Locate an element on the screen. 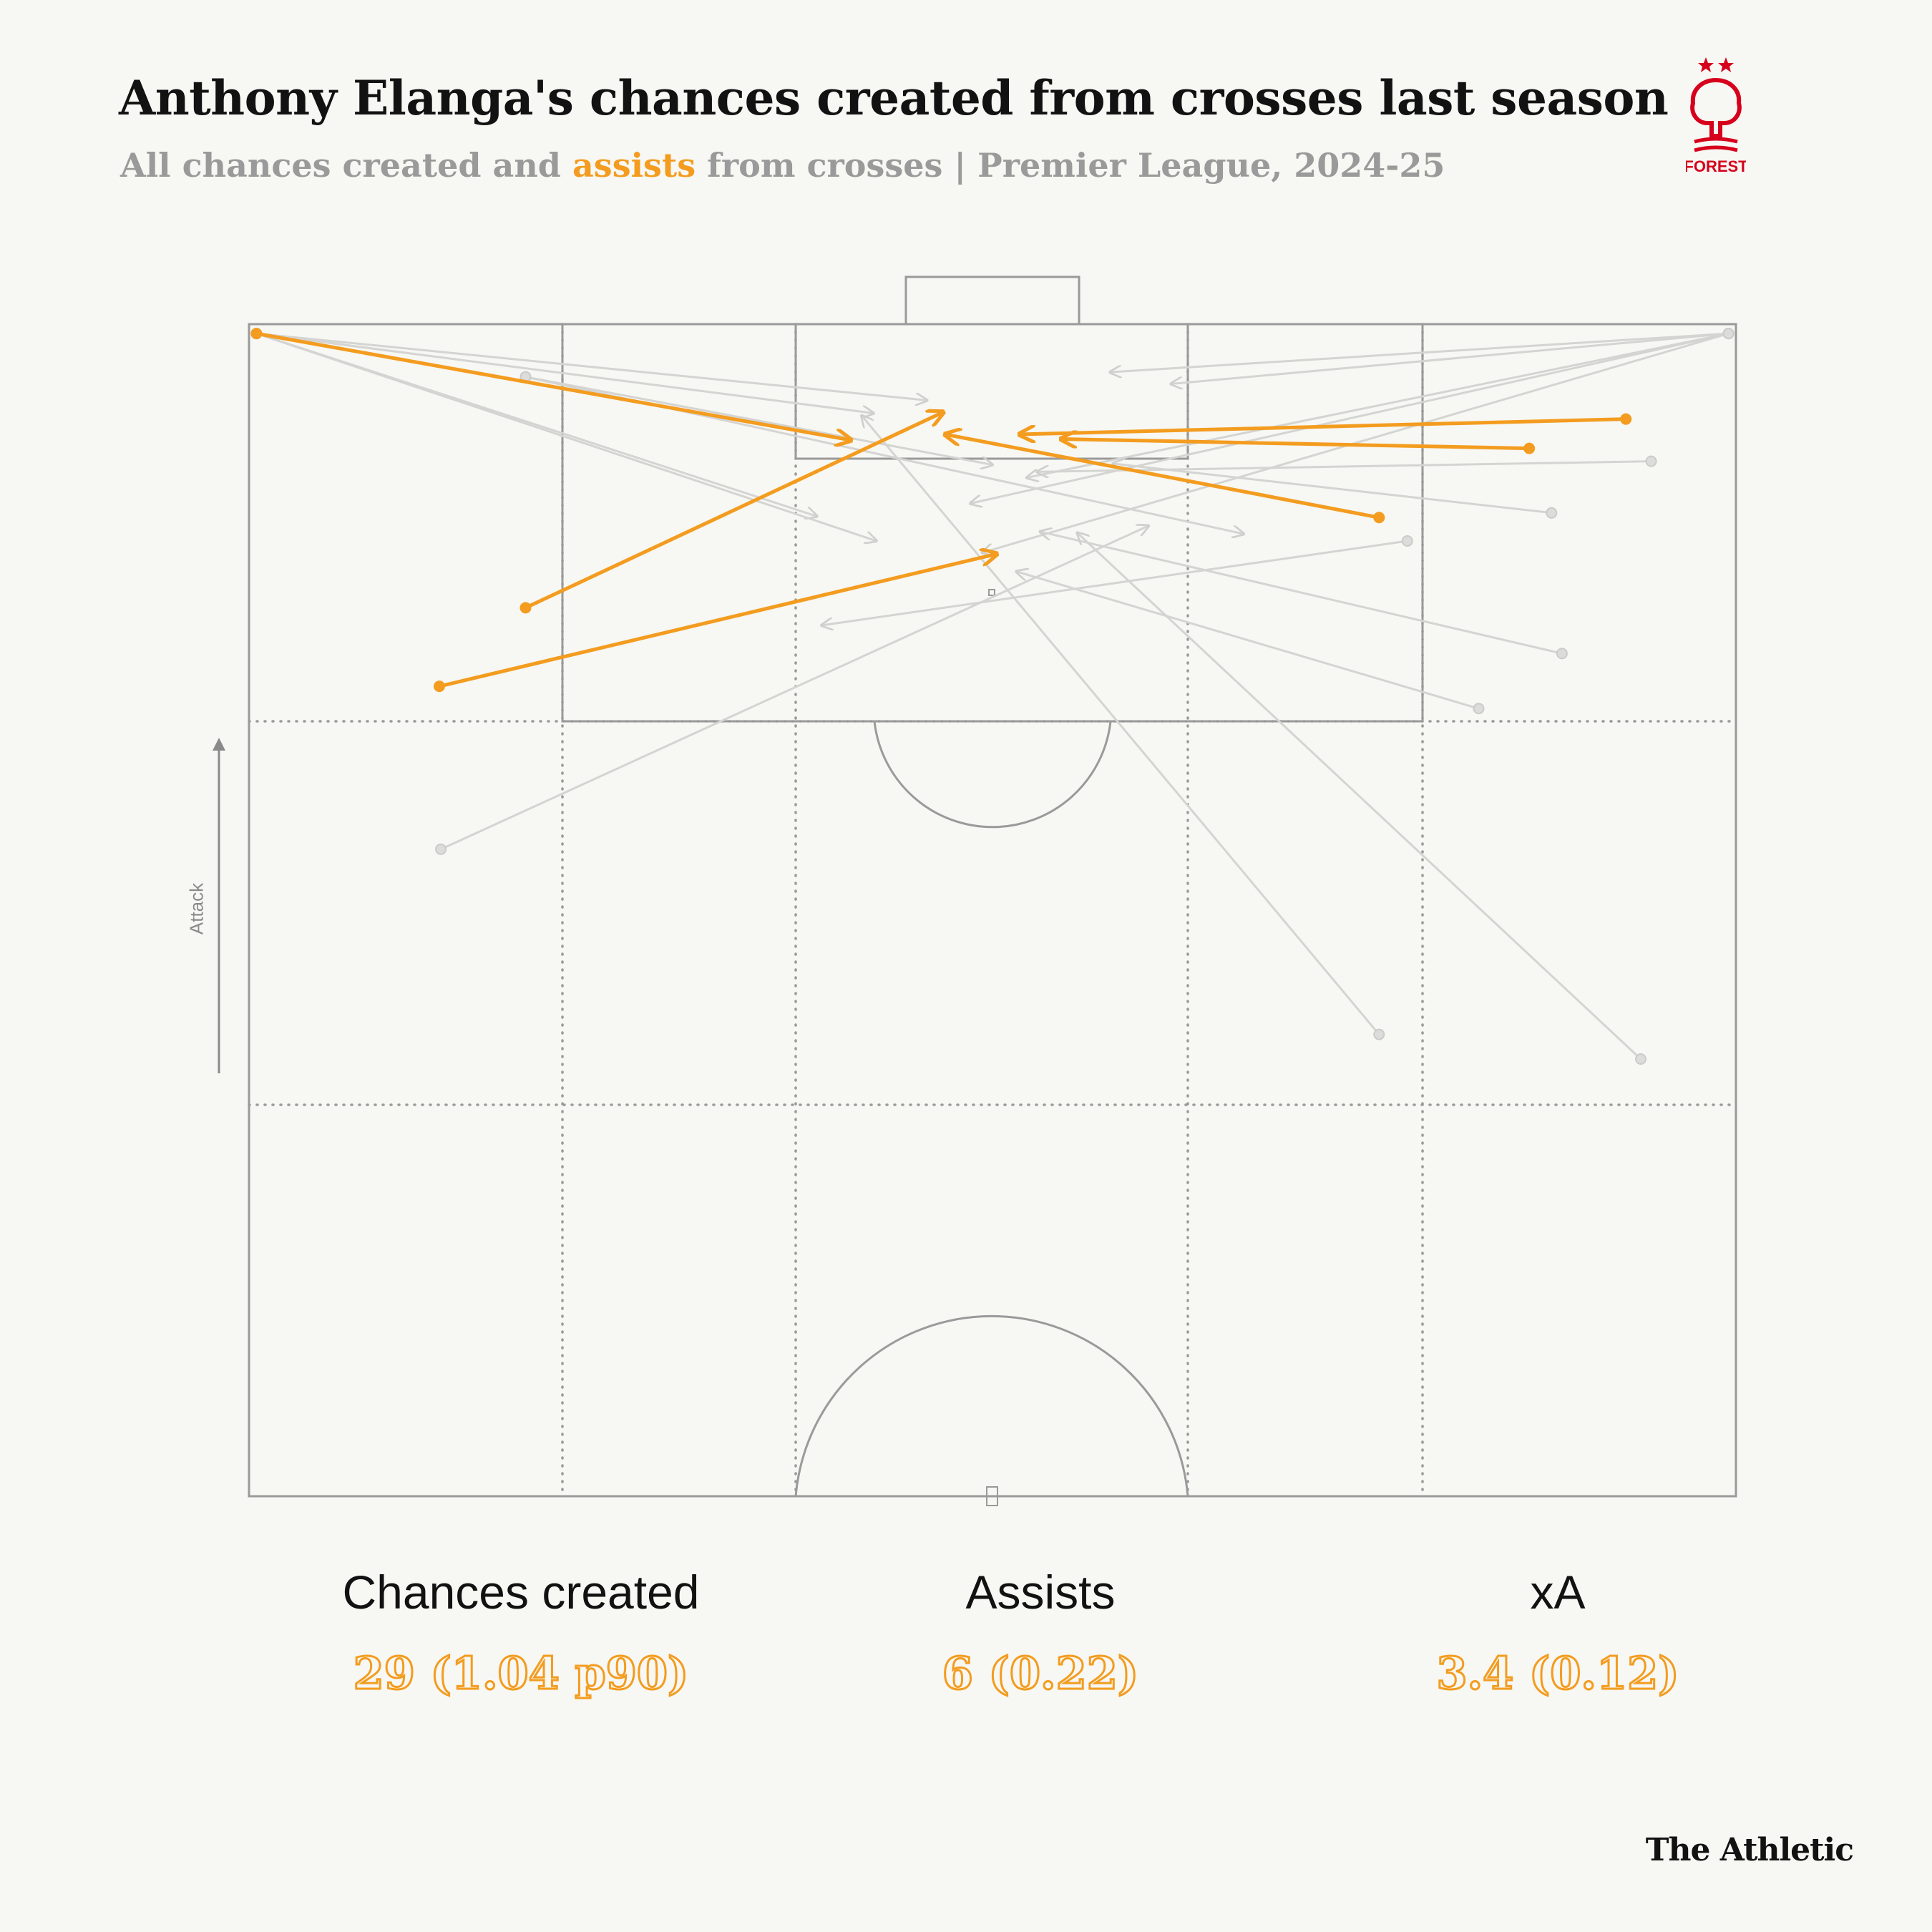 The image size is (1932, 1932). penalty-box is located at coordinates (992, 523).